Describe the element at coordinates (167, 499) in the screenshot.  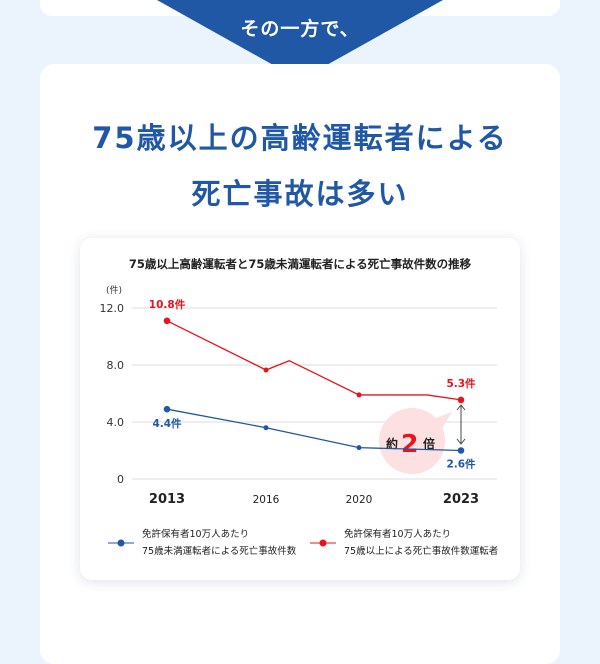
I see `x-tick-label: 2013` at that location.